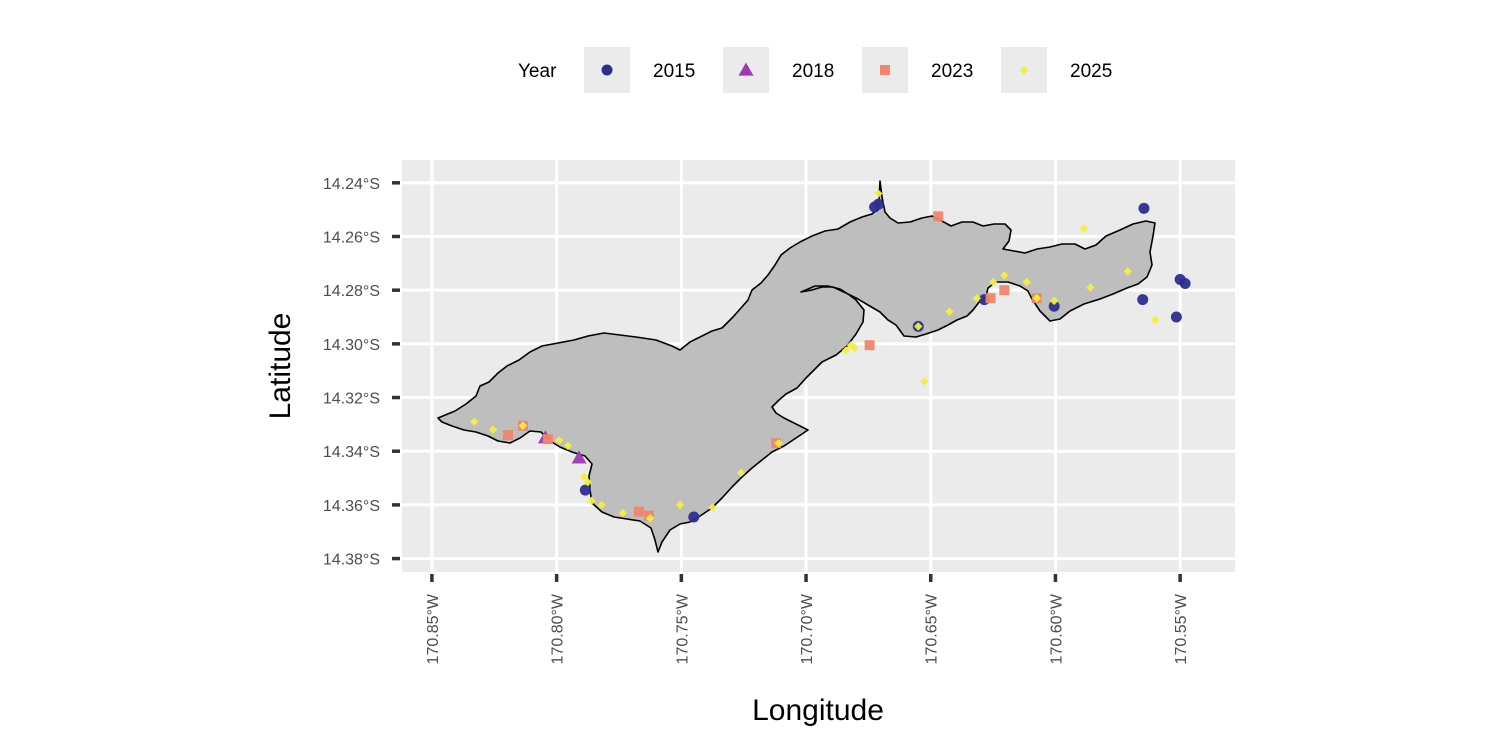  Describe the element at coordinates (885, 70) in the screenshot. I see `legend-symbol-2023` at that location.